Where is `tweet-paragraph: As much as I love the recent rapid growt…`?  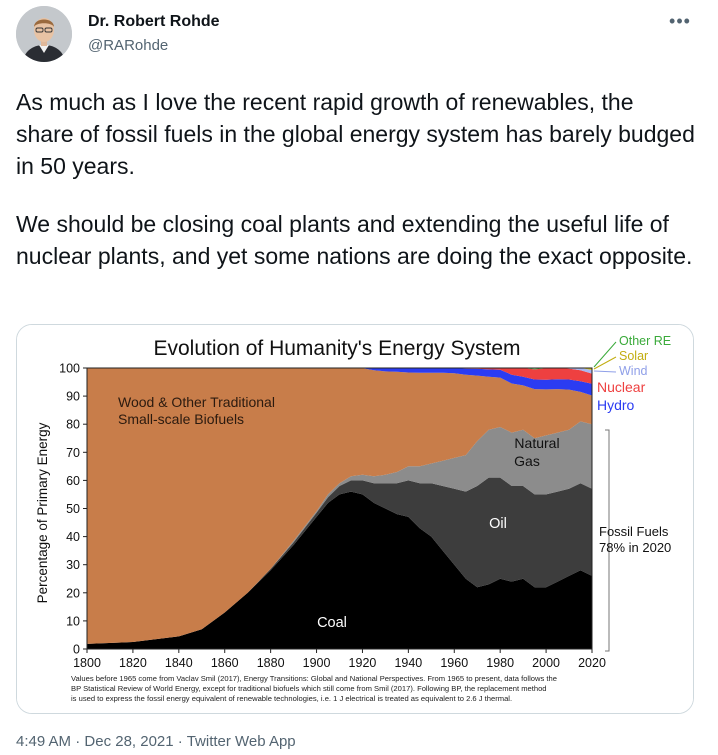 tweet-paragraph: As much as I love the recent rapid growt… is located at coordinates (355, 134).